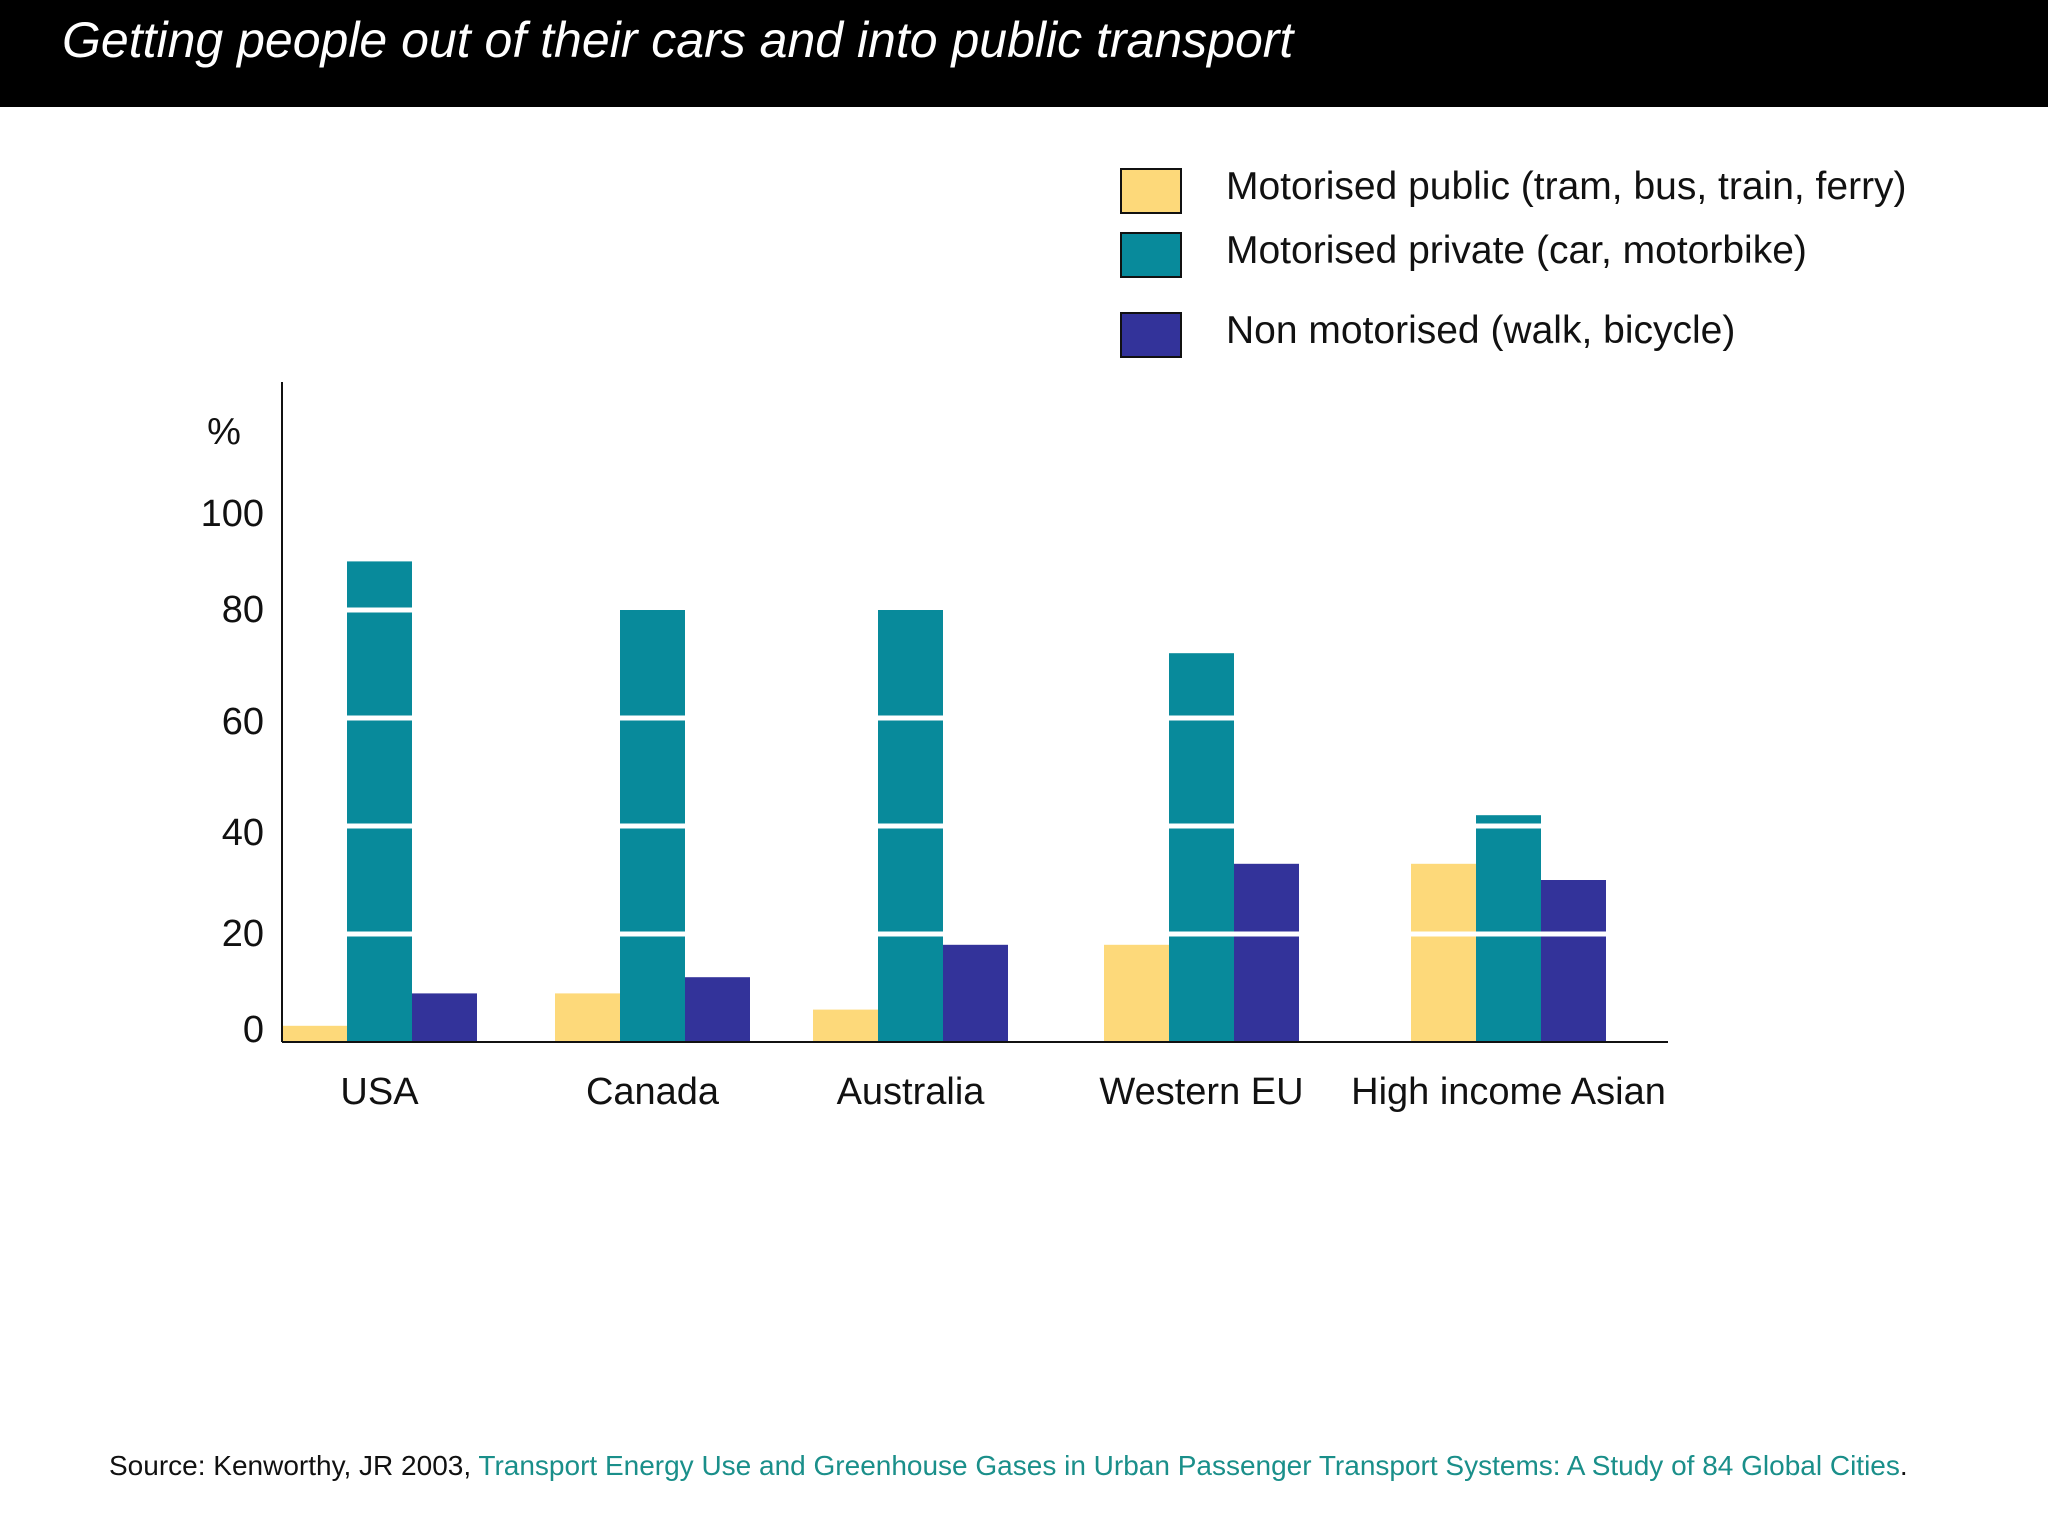  Describe the element at coordinates (1201, 1092) in the screenshot. I see `x-tick-label: Western EU` at that location.